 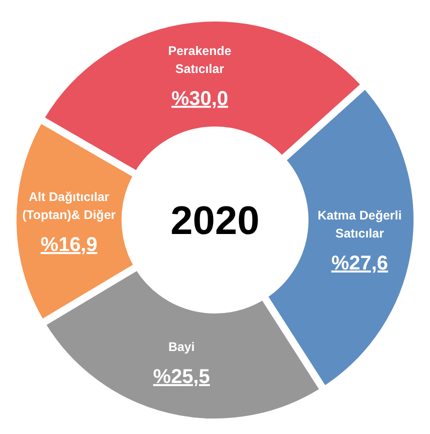 I want to click on slice-label: Alt Dağıtıcılar (Toptan)& Diğer, so click(x=69, y=206).